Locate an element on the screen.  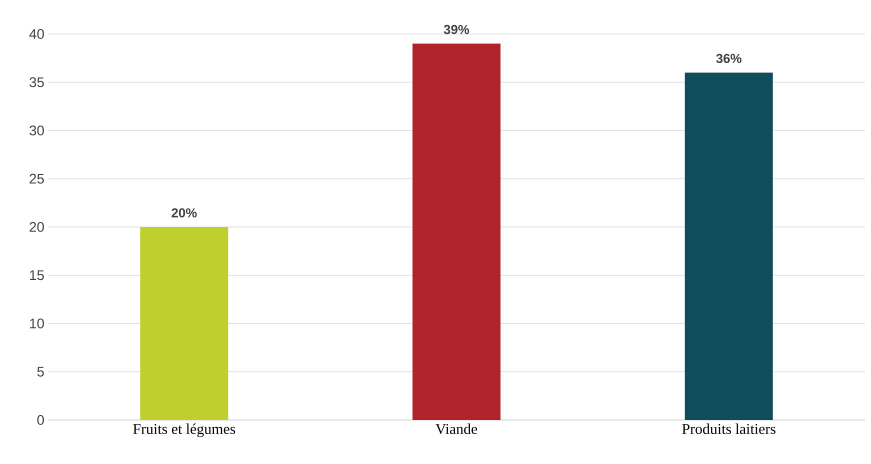
y-tick-label: 15 is located at coordinates (37, 275).